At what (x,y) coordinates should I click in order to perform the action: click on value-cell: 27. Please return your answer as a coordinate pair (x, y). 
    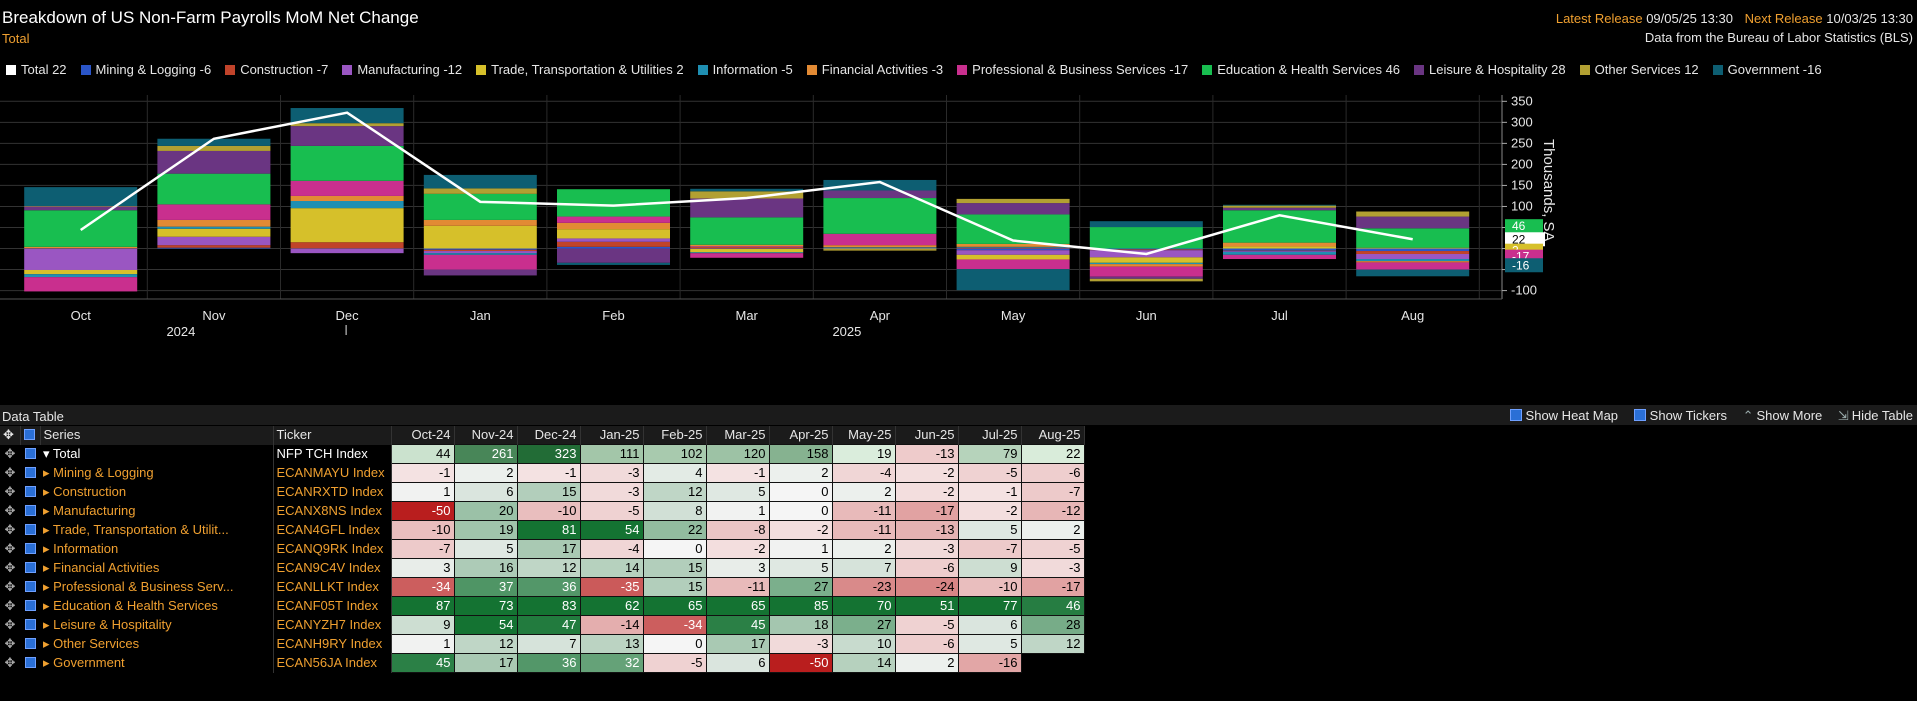
    Looking at the image, I should click on (863, 625).